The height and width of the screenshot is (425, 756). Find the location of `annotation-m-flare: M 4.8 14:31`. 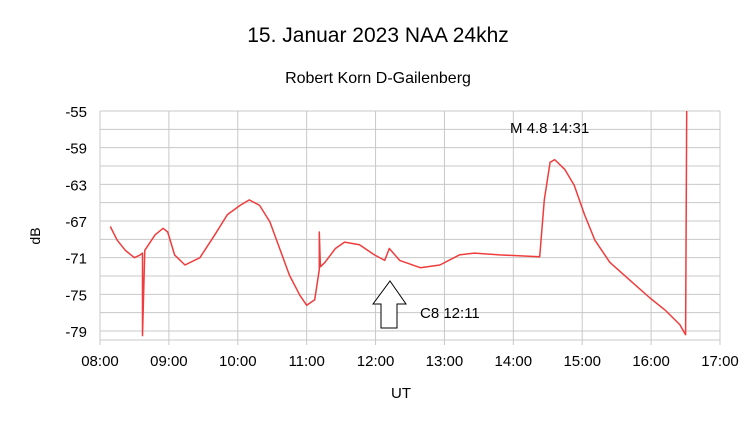

annotation-m-flare: M 4.8 14:31 is located at coordinates (549, 128).